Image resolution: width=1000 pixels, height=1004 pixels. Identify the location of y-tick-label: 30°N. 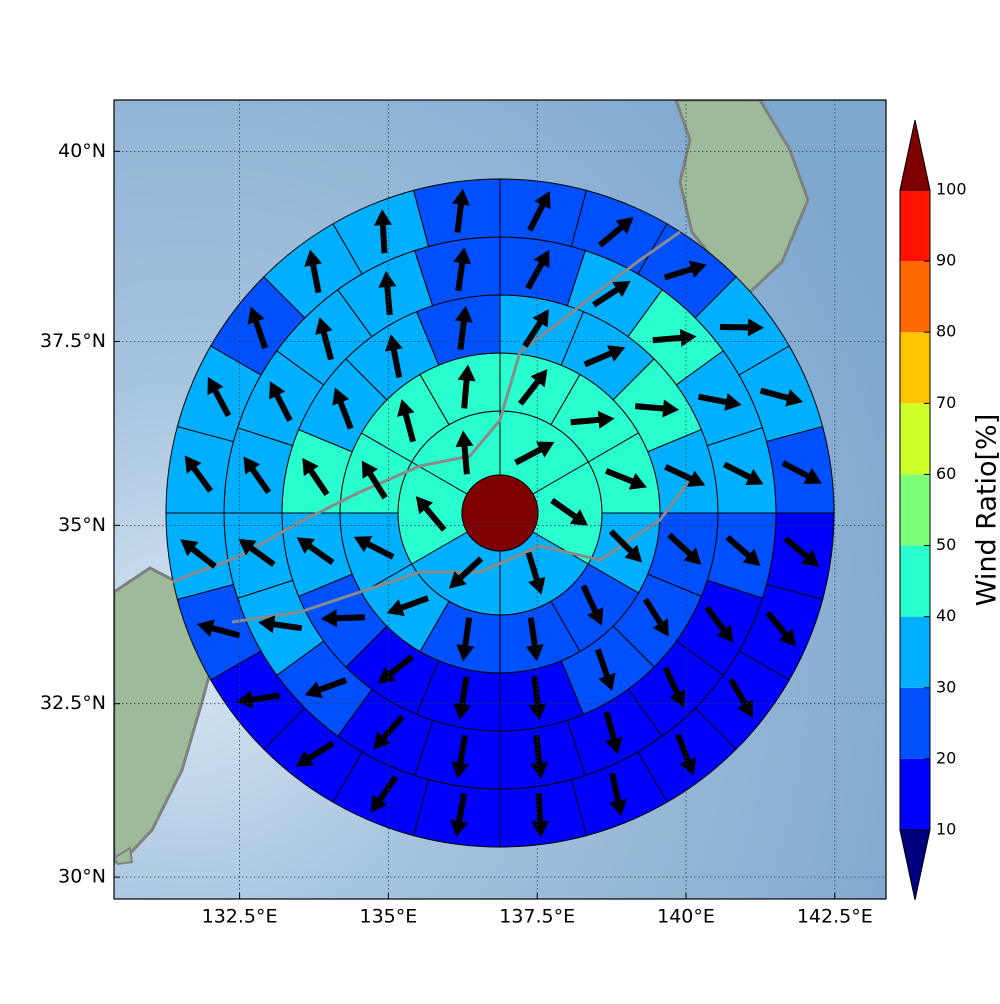
(82, 877).